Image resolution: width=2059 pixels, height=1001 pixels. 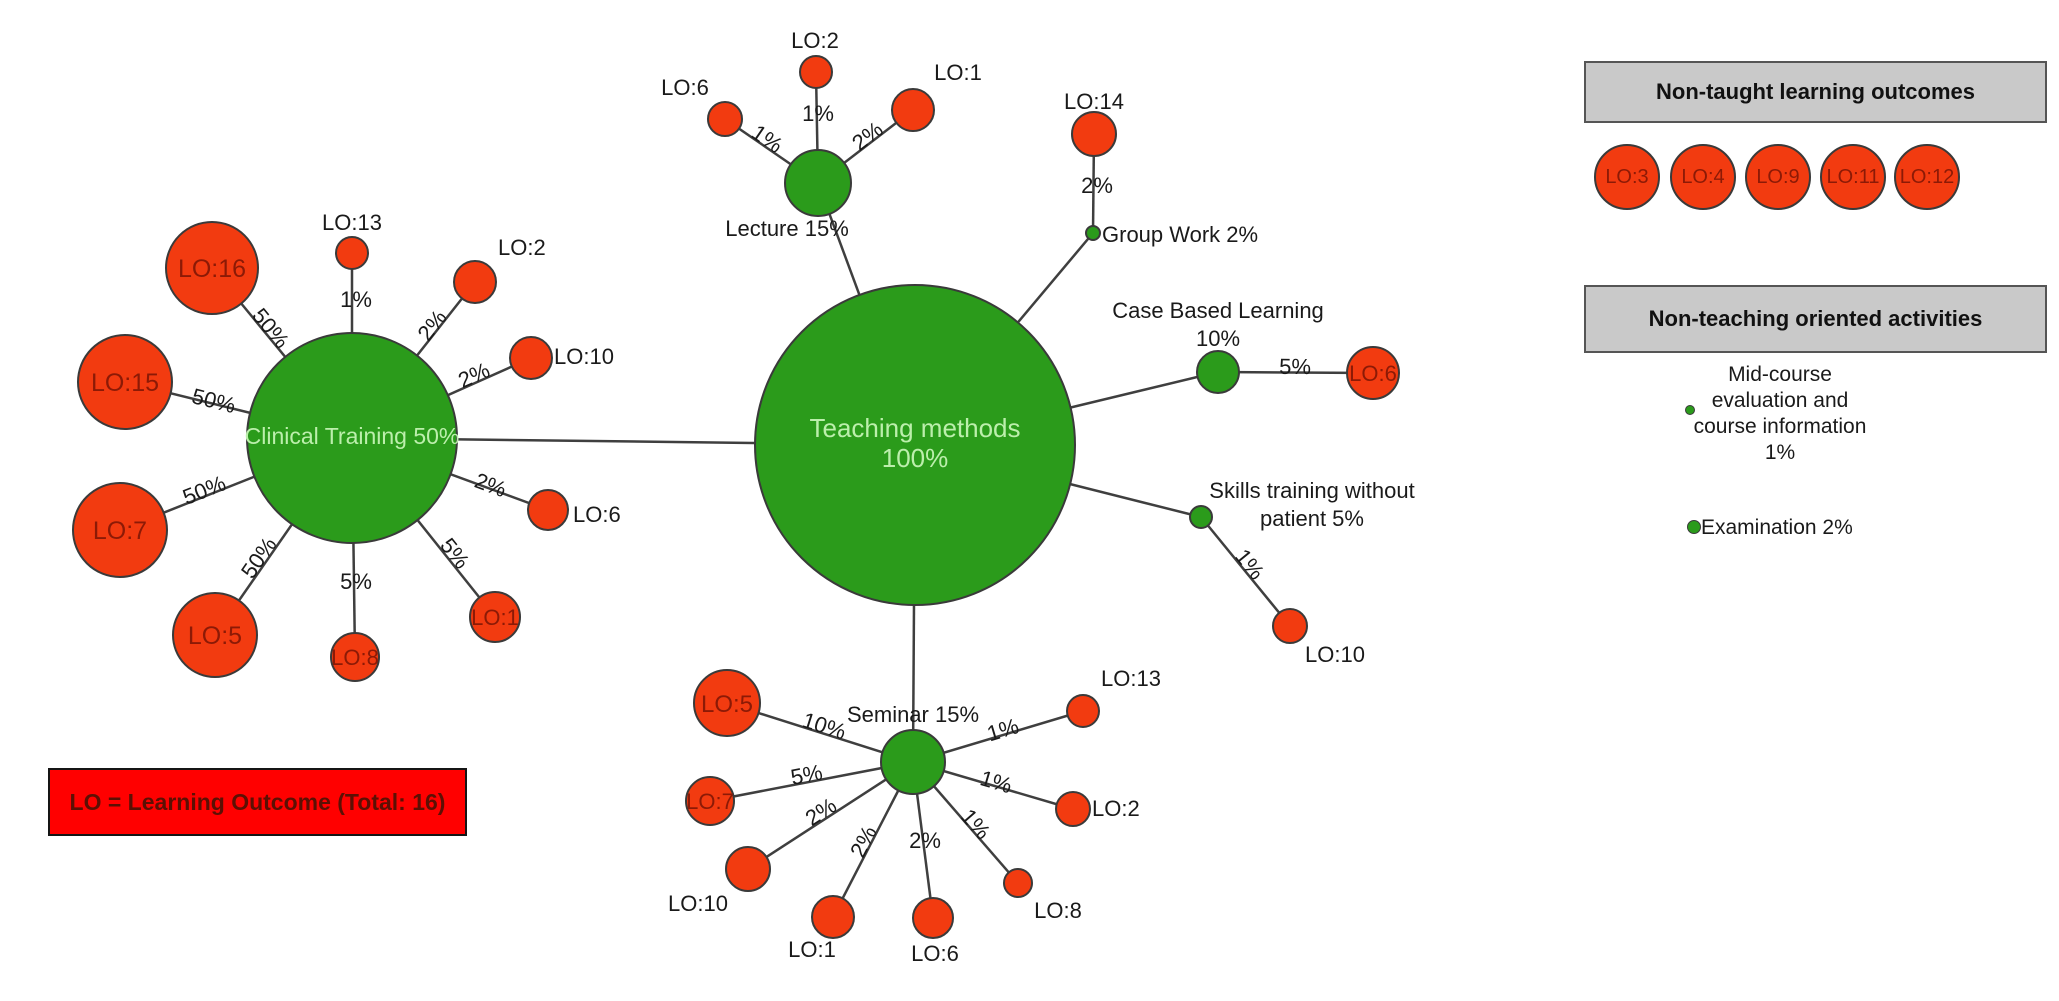 I want to click on node-se_lo8, so click(x=1018, y=883).